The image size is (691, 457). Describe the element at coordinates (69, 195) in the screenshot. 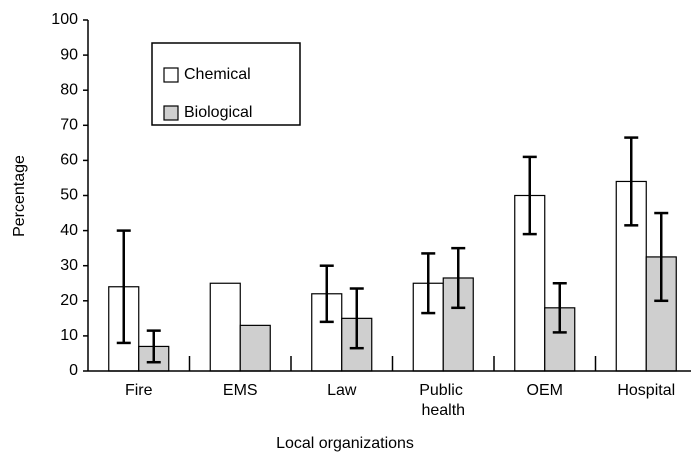

I see `y-tick-label: 50` at that location.